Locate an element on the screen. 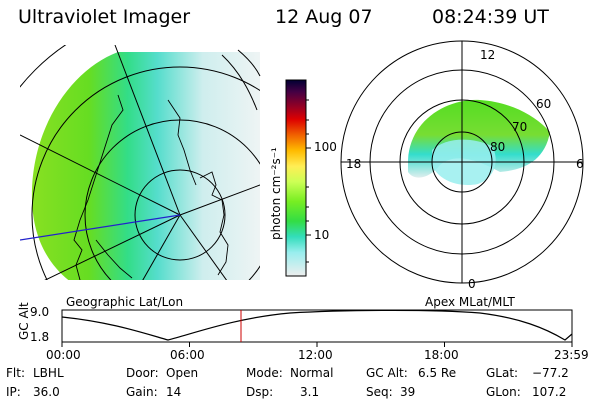 Image resolution: width=600 pixels, height=400 pixels. mlat-label-80: 80 is located at coordinates (498, 147).